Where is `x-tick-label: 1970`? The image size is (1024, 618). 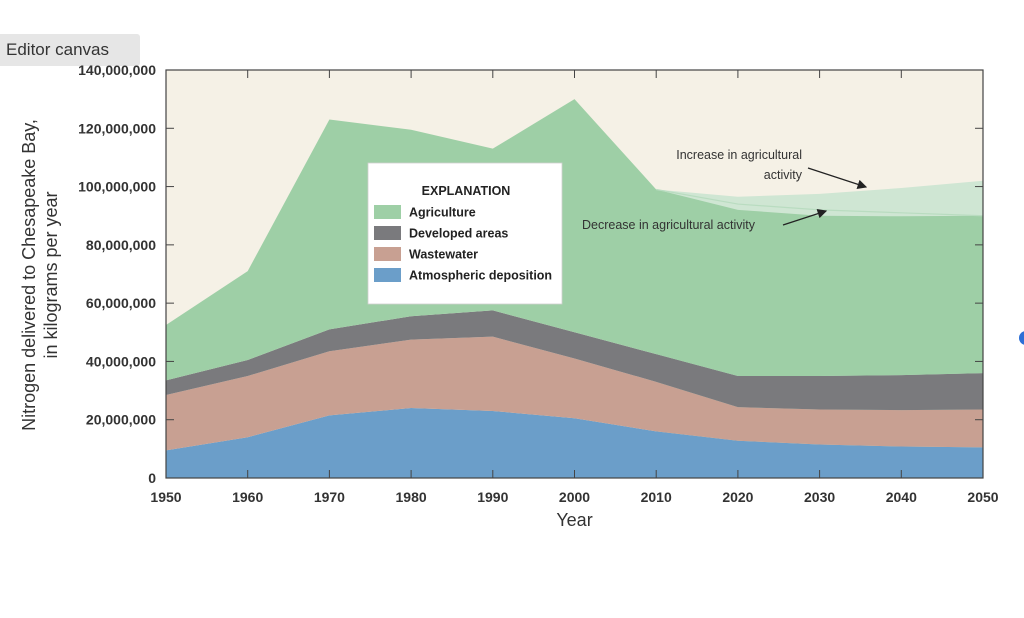 x-tick-label: 1970 is located at coordinates (329, 497).